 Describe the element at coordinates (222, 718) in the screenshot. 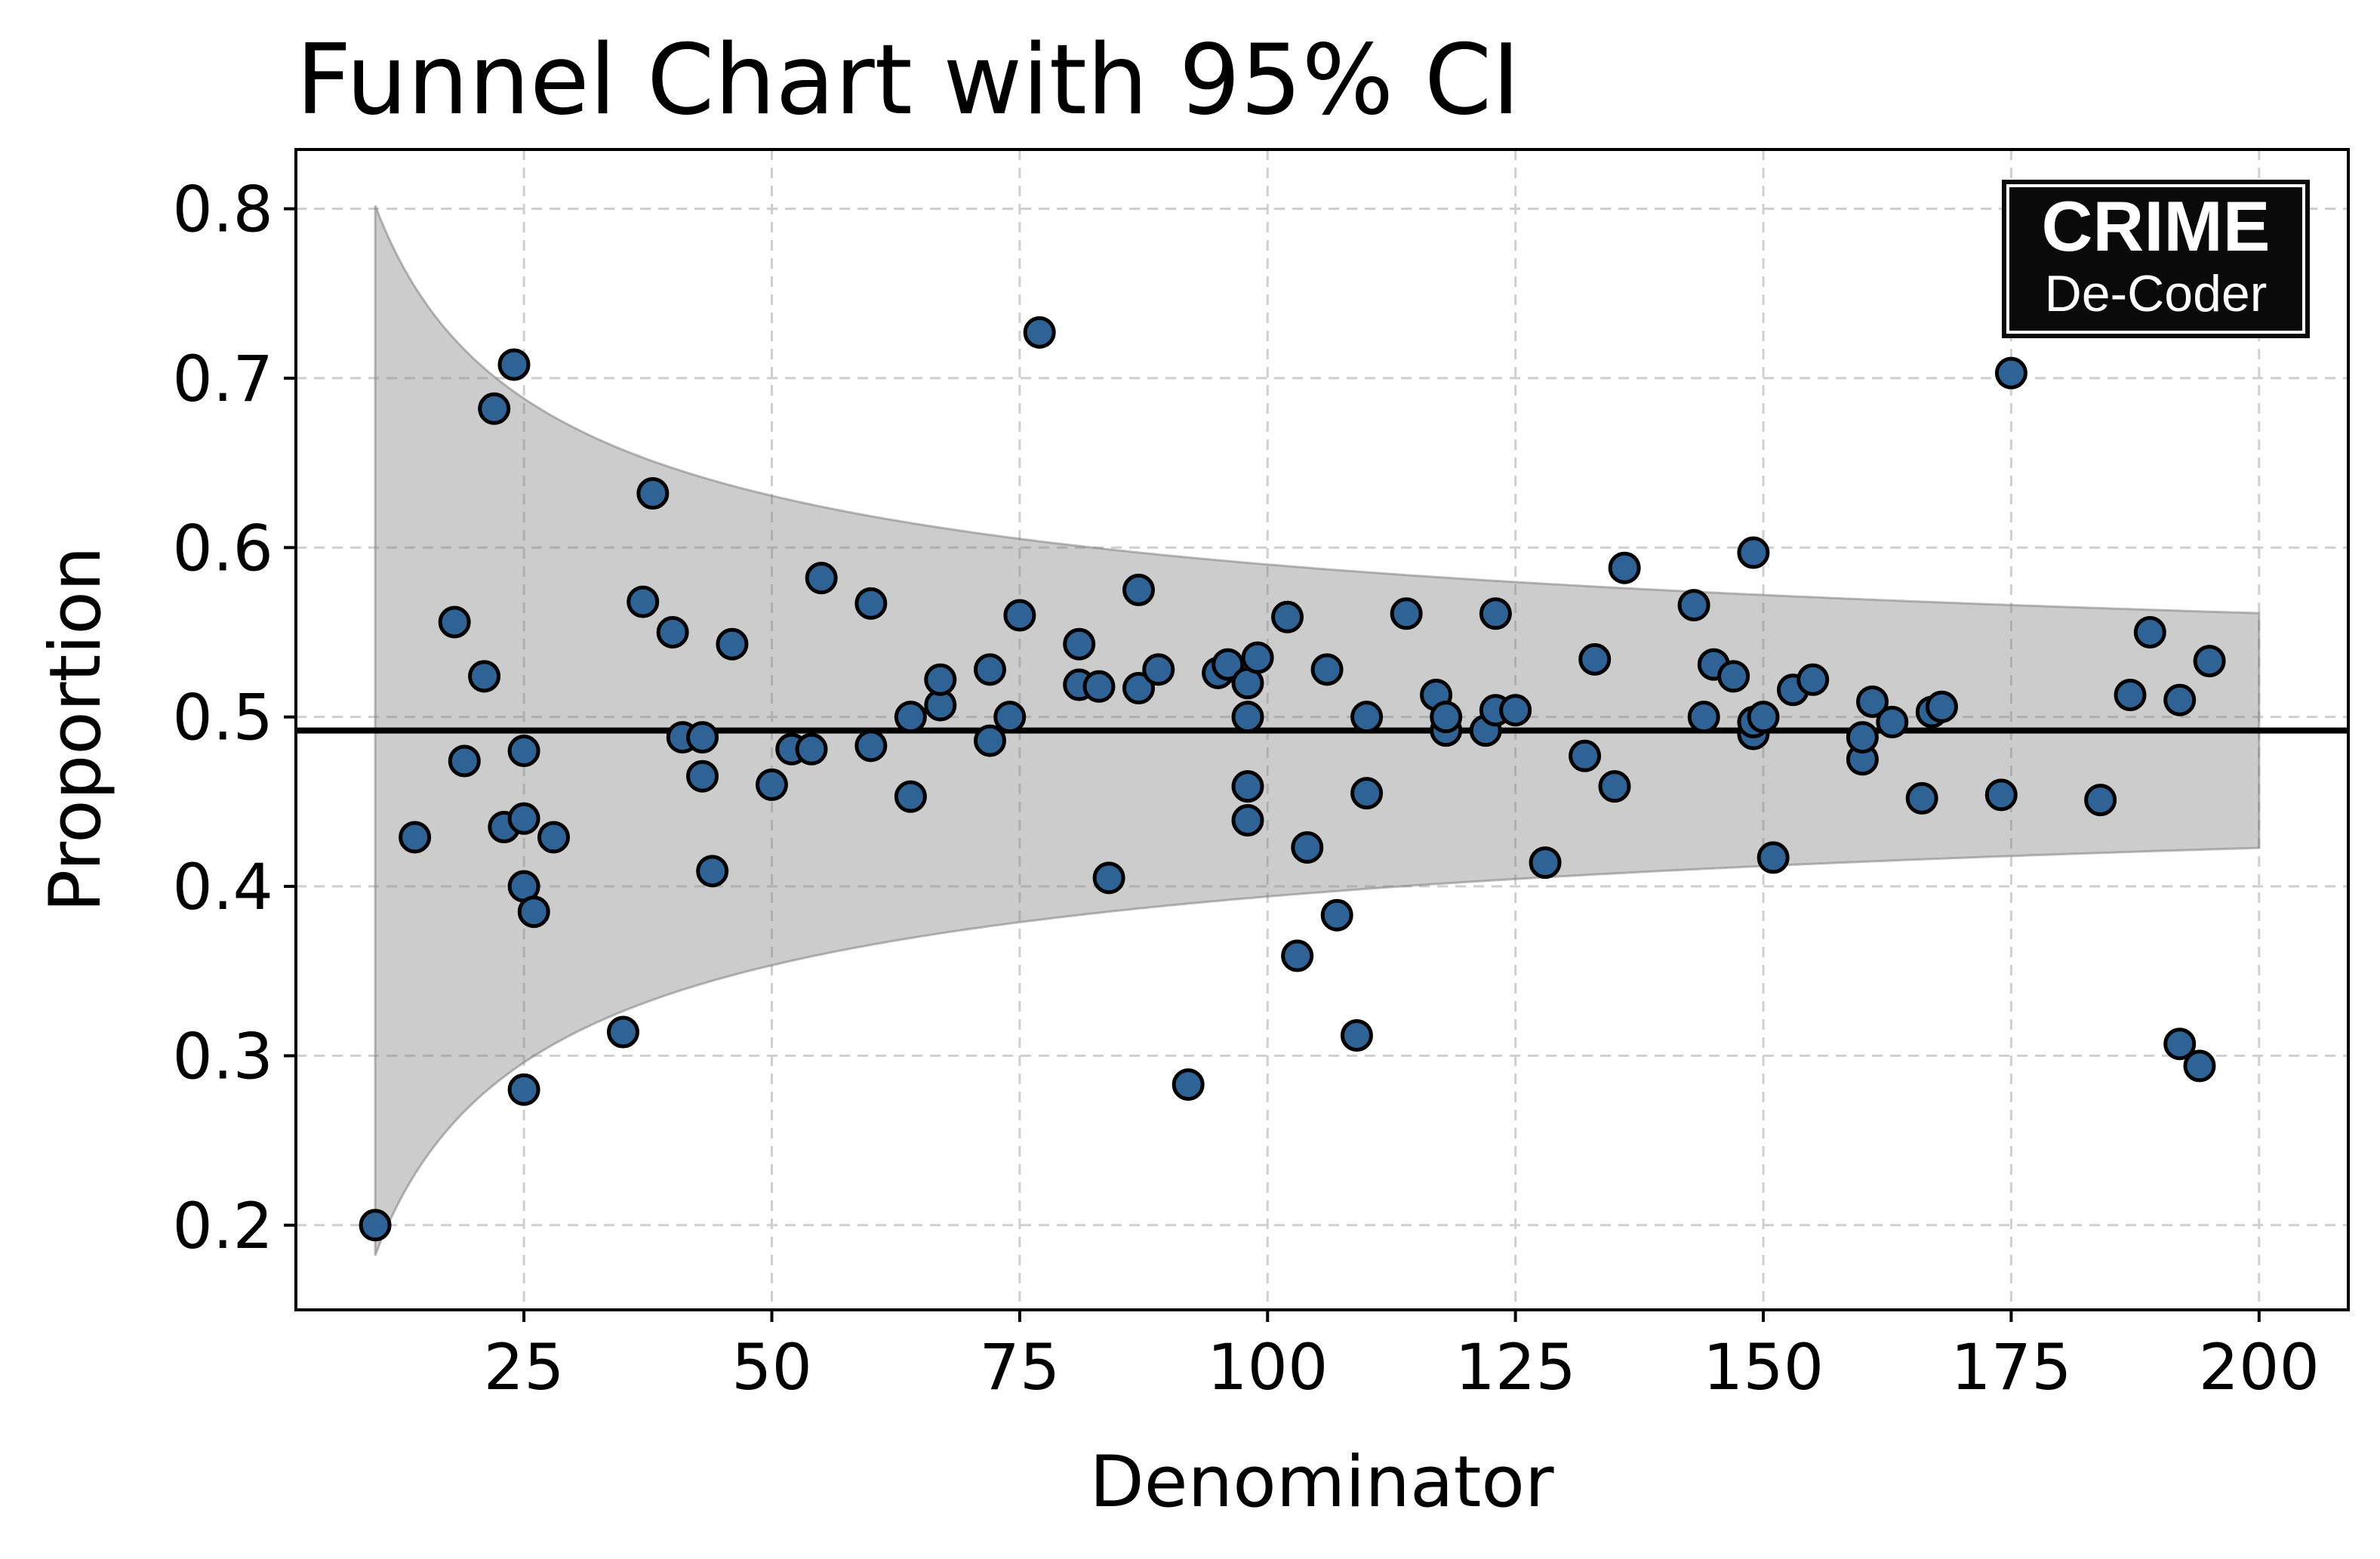

I see `y-tick-label: 0.5` at that location.